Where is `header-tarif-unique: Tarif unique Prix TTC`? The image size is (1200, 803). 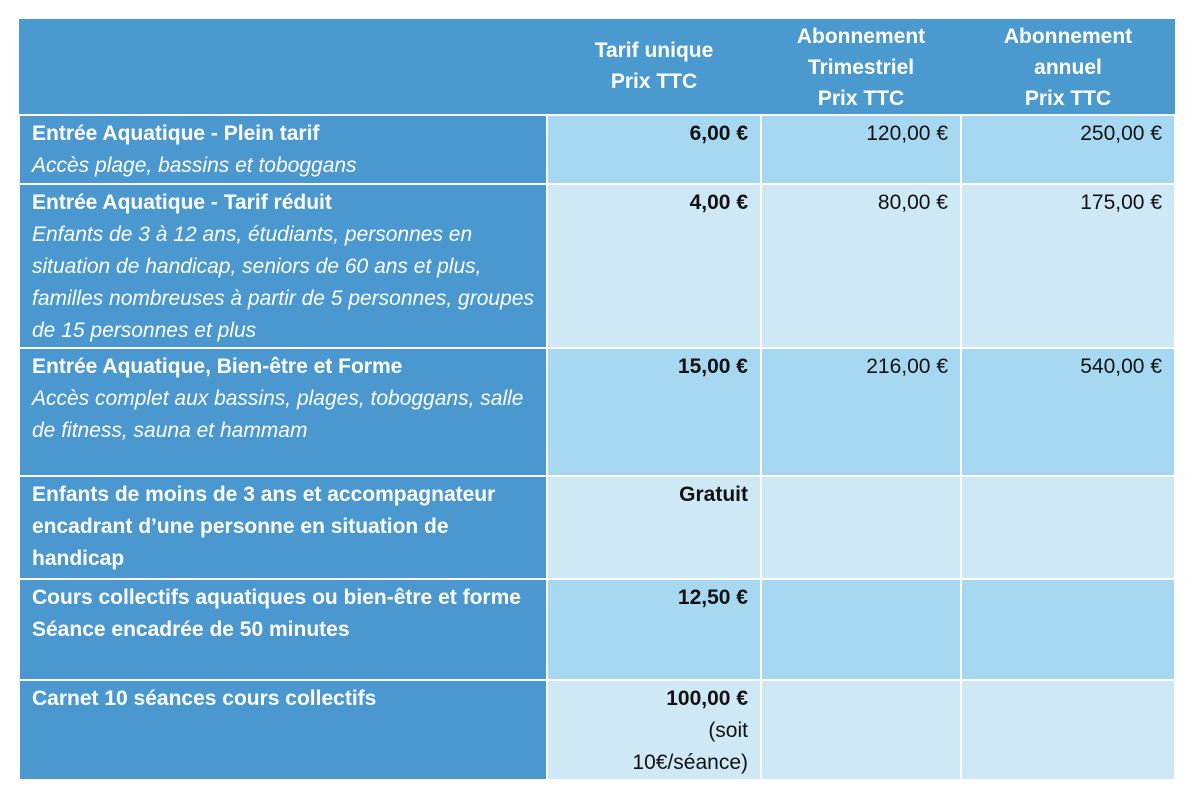 header-tarif-unique: Tarif unique Prix TTC is located at coordinates (654, 67).